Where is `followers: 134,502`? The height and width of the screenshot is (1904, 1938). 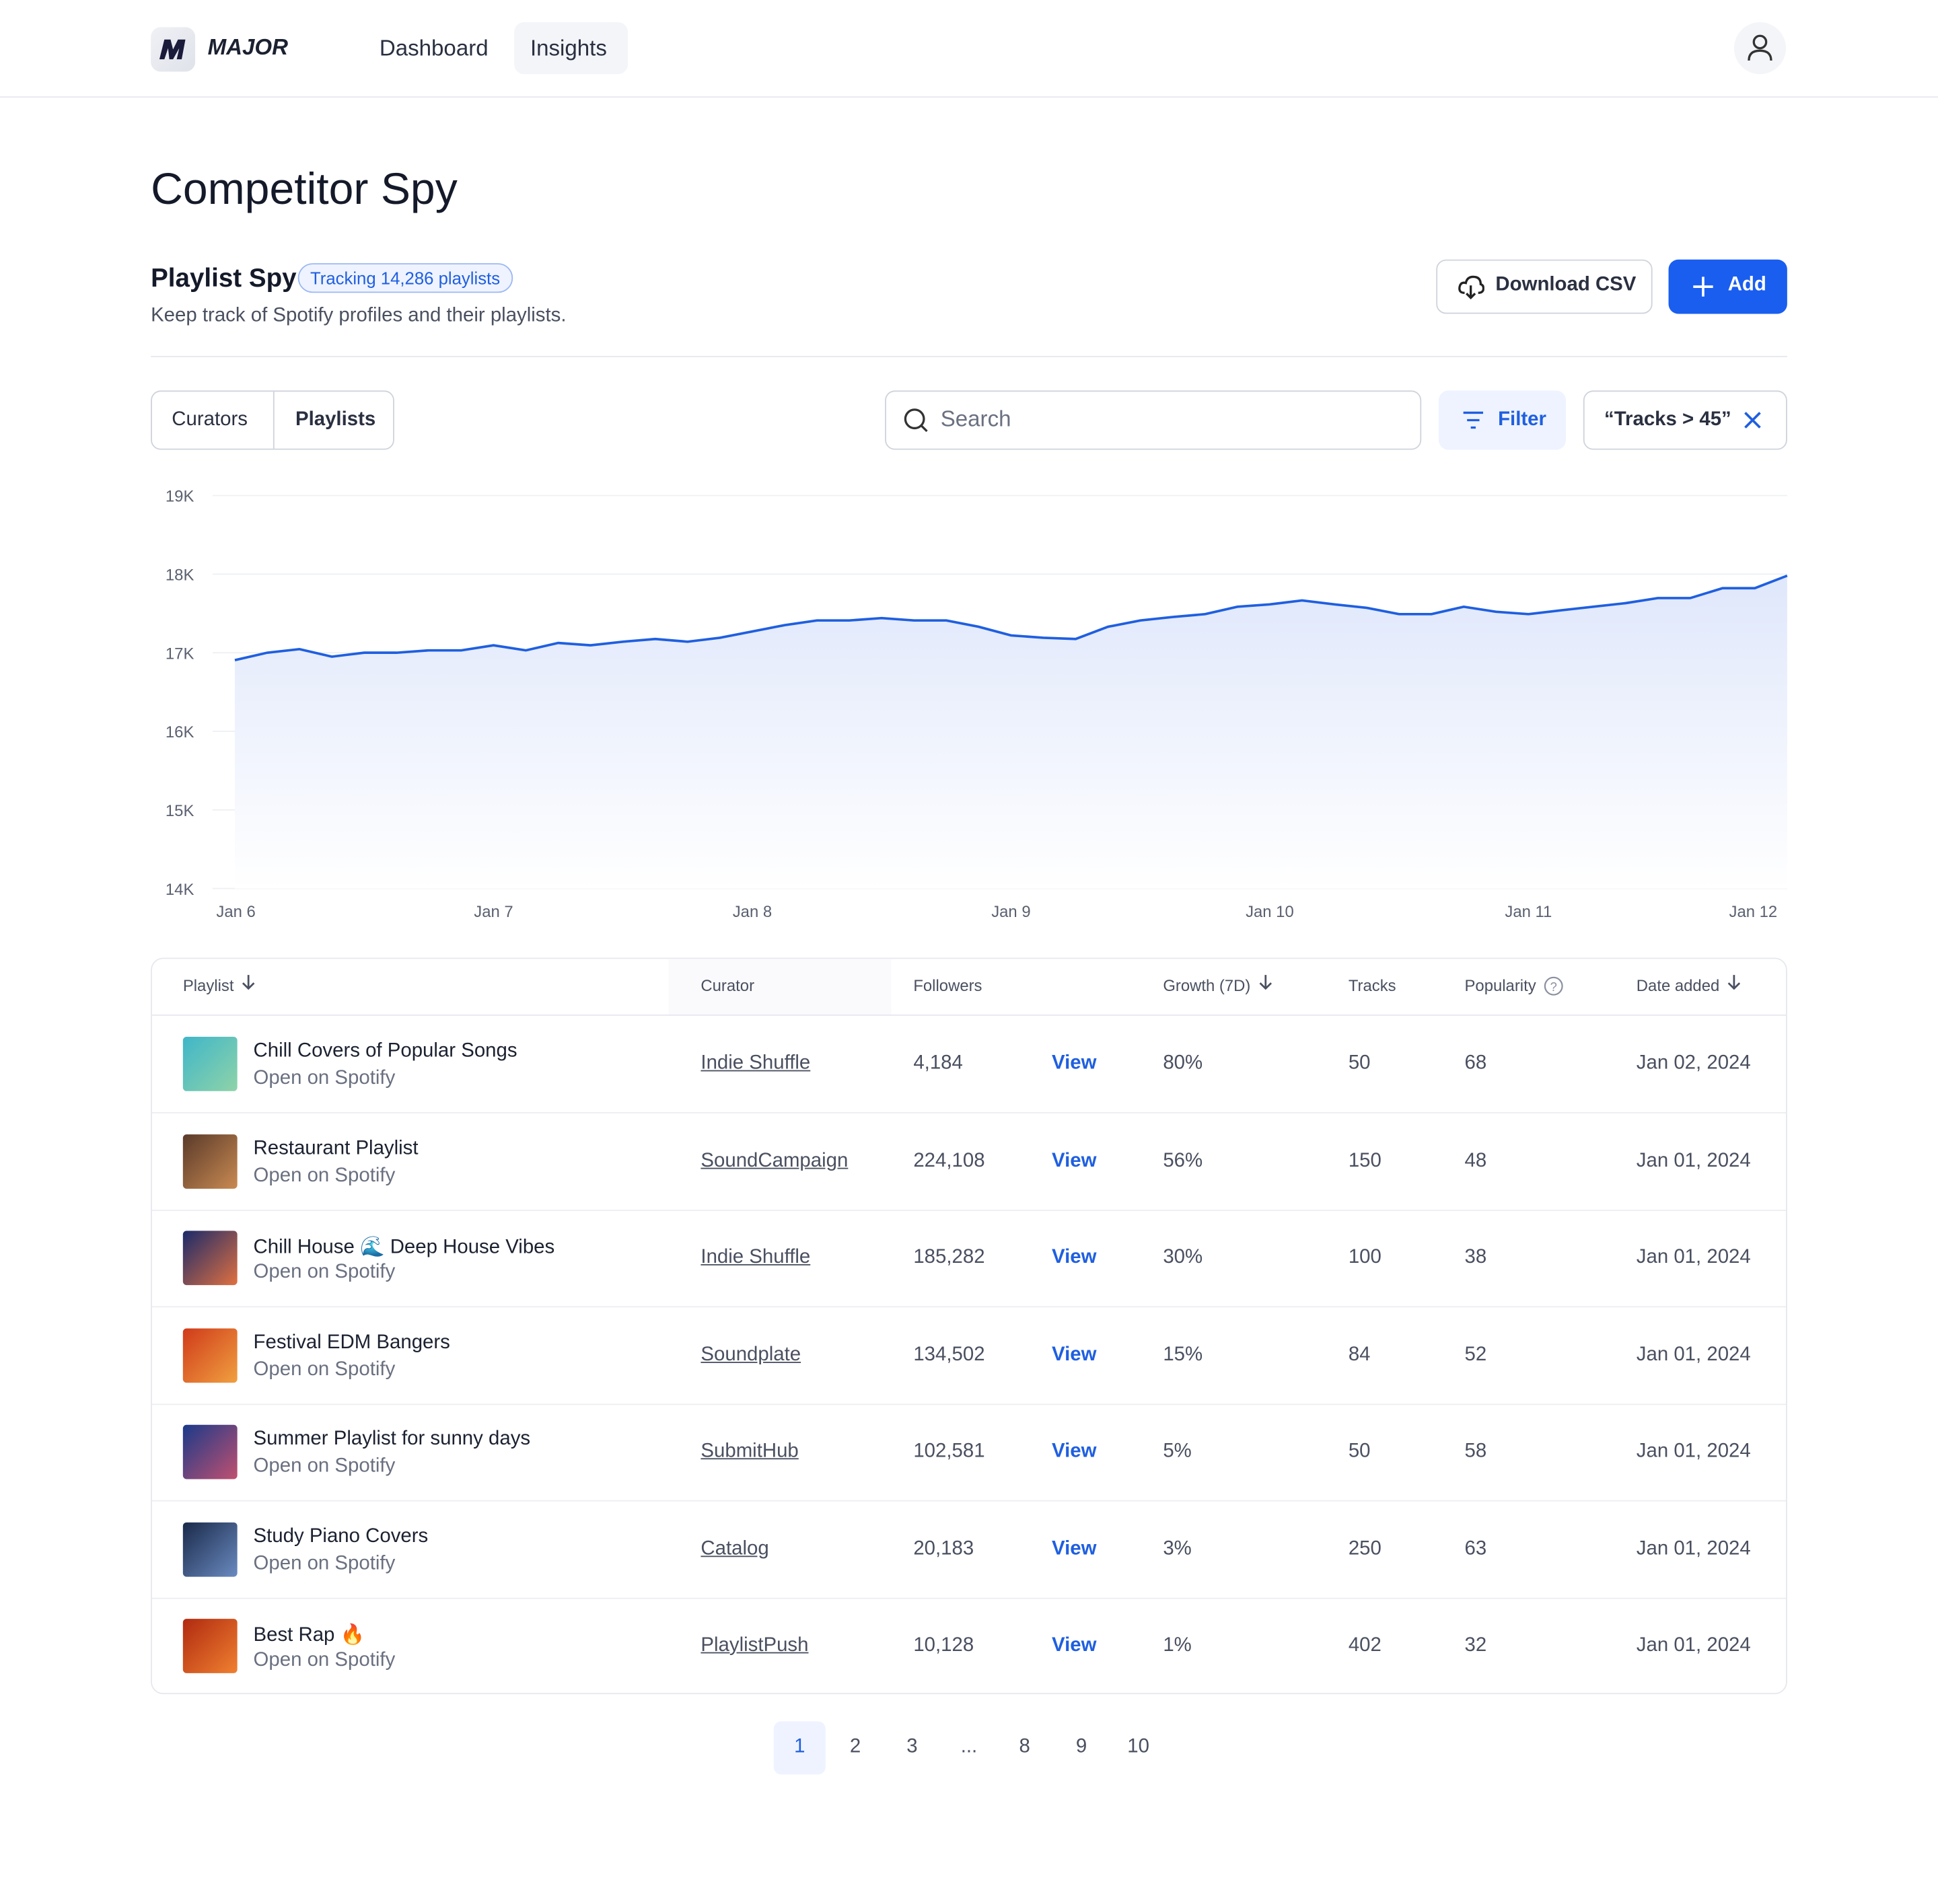
followers: 134,502 is located at coordinates (949, 1354).